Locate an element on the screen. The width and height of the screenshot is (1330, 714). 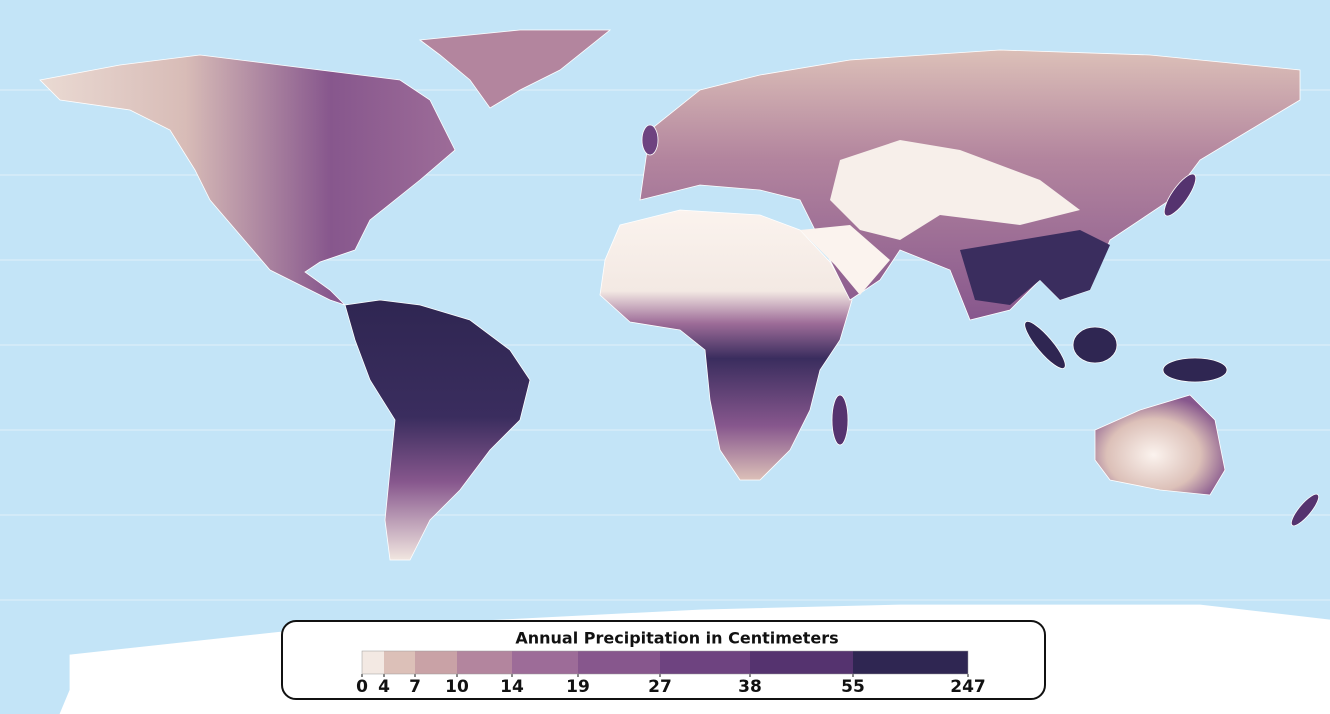
arabia is located at coordinates (845, 260).